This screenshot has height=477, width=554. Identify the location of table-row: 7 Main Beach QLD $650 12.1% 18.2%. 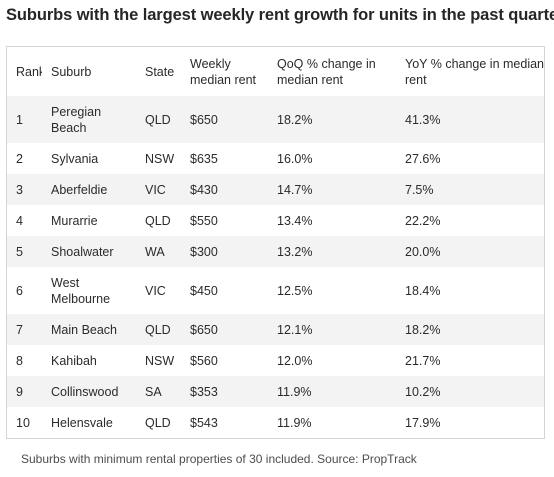
(275, 329).